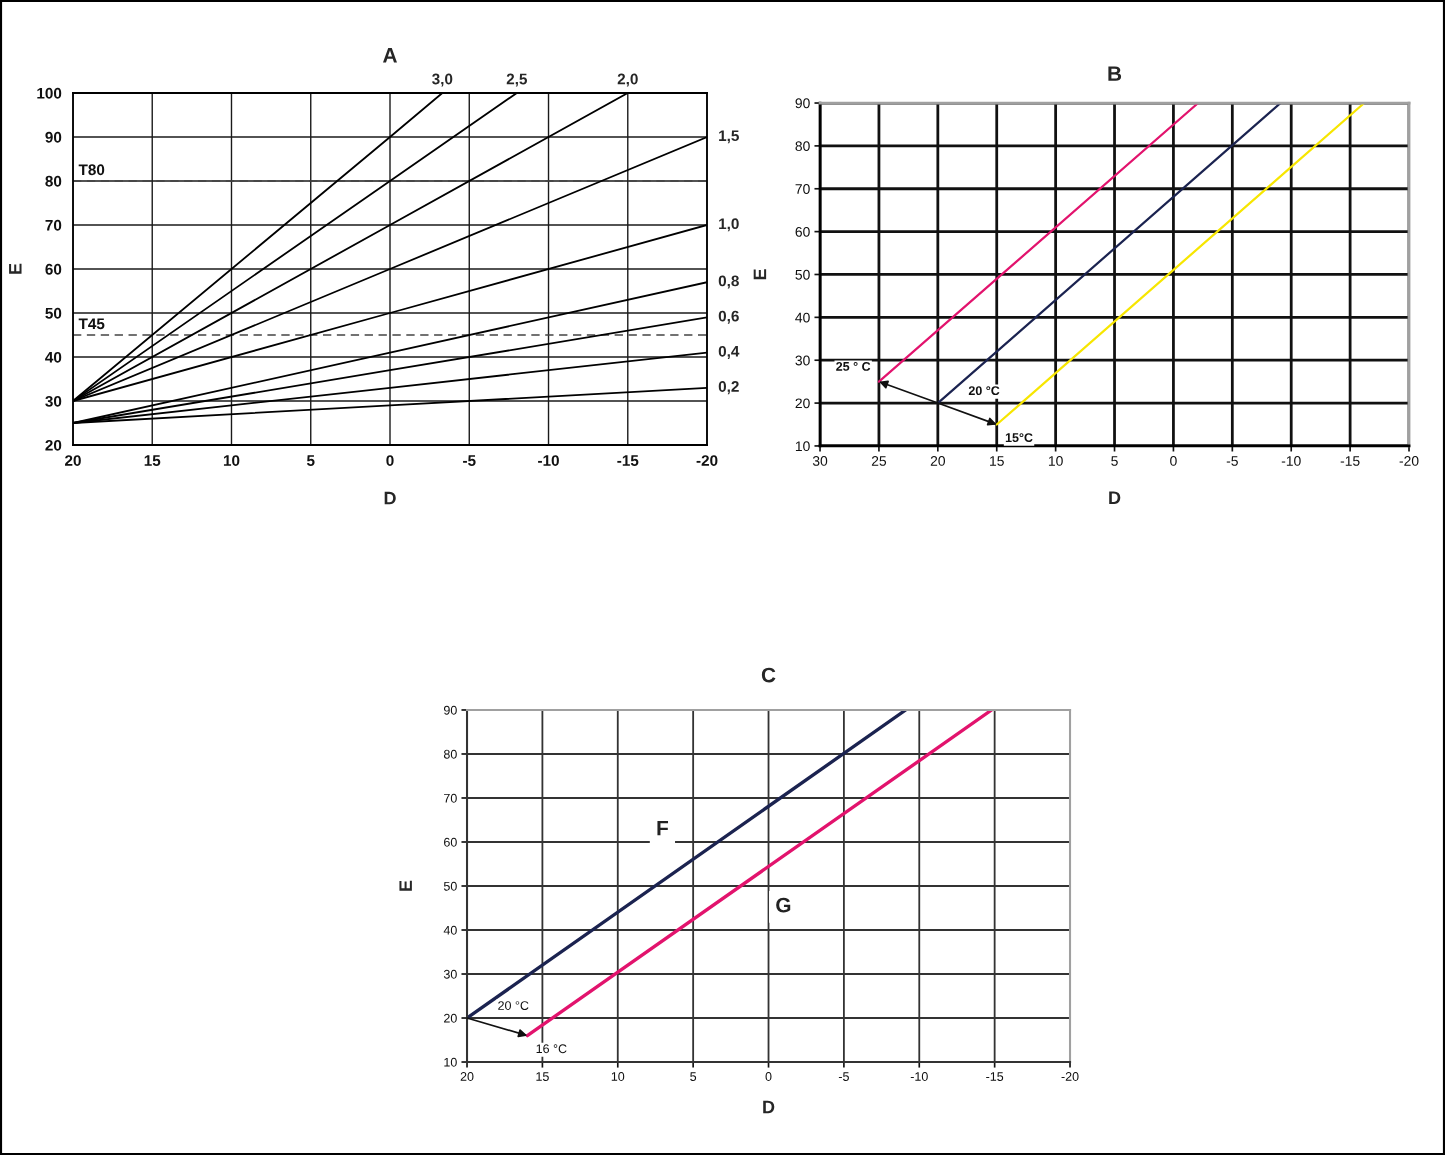 The image size is (1445, 1155). Describe the element at coordinates (442, 80) in the screenshot. I see `series-label: 3,0` at that location.